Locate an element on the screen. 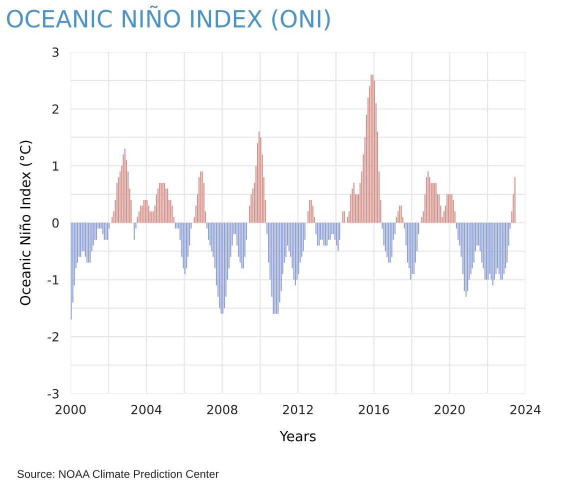 This screenshot has height=495, width=565. x-tick-label: 2000 is located at coordinates (71, 409).